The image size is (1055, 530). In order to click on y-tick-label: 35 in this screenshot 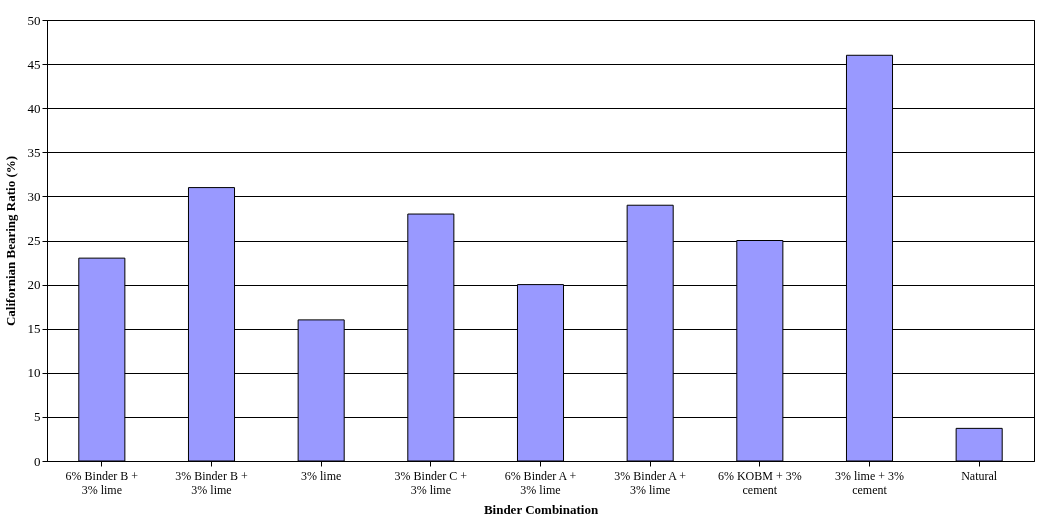, I will do `click(34, 152)`.